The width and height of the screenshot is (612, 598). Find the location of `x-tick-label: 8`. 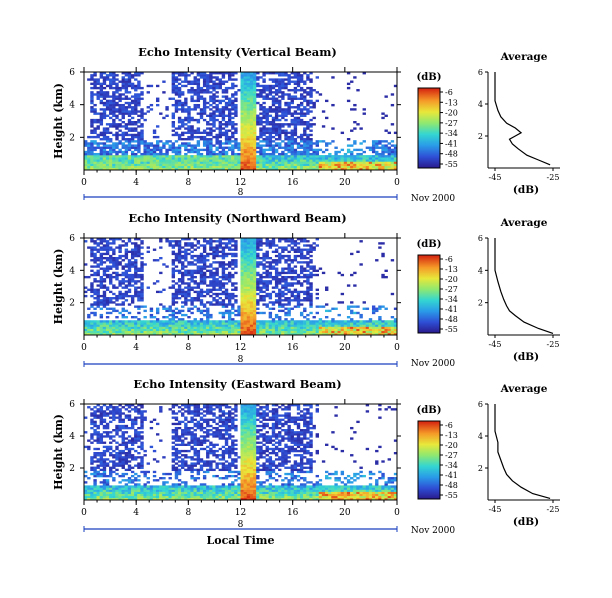

x-tick-label: 8 is located at coordinates (188, 183).